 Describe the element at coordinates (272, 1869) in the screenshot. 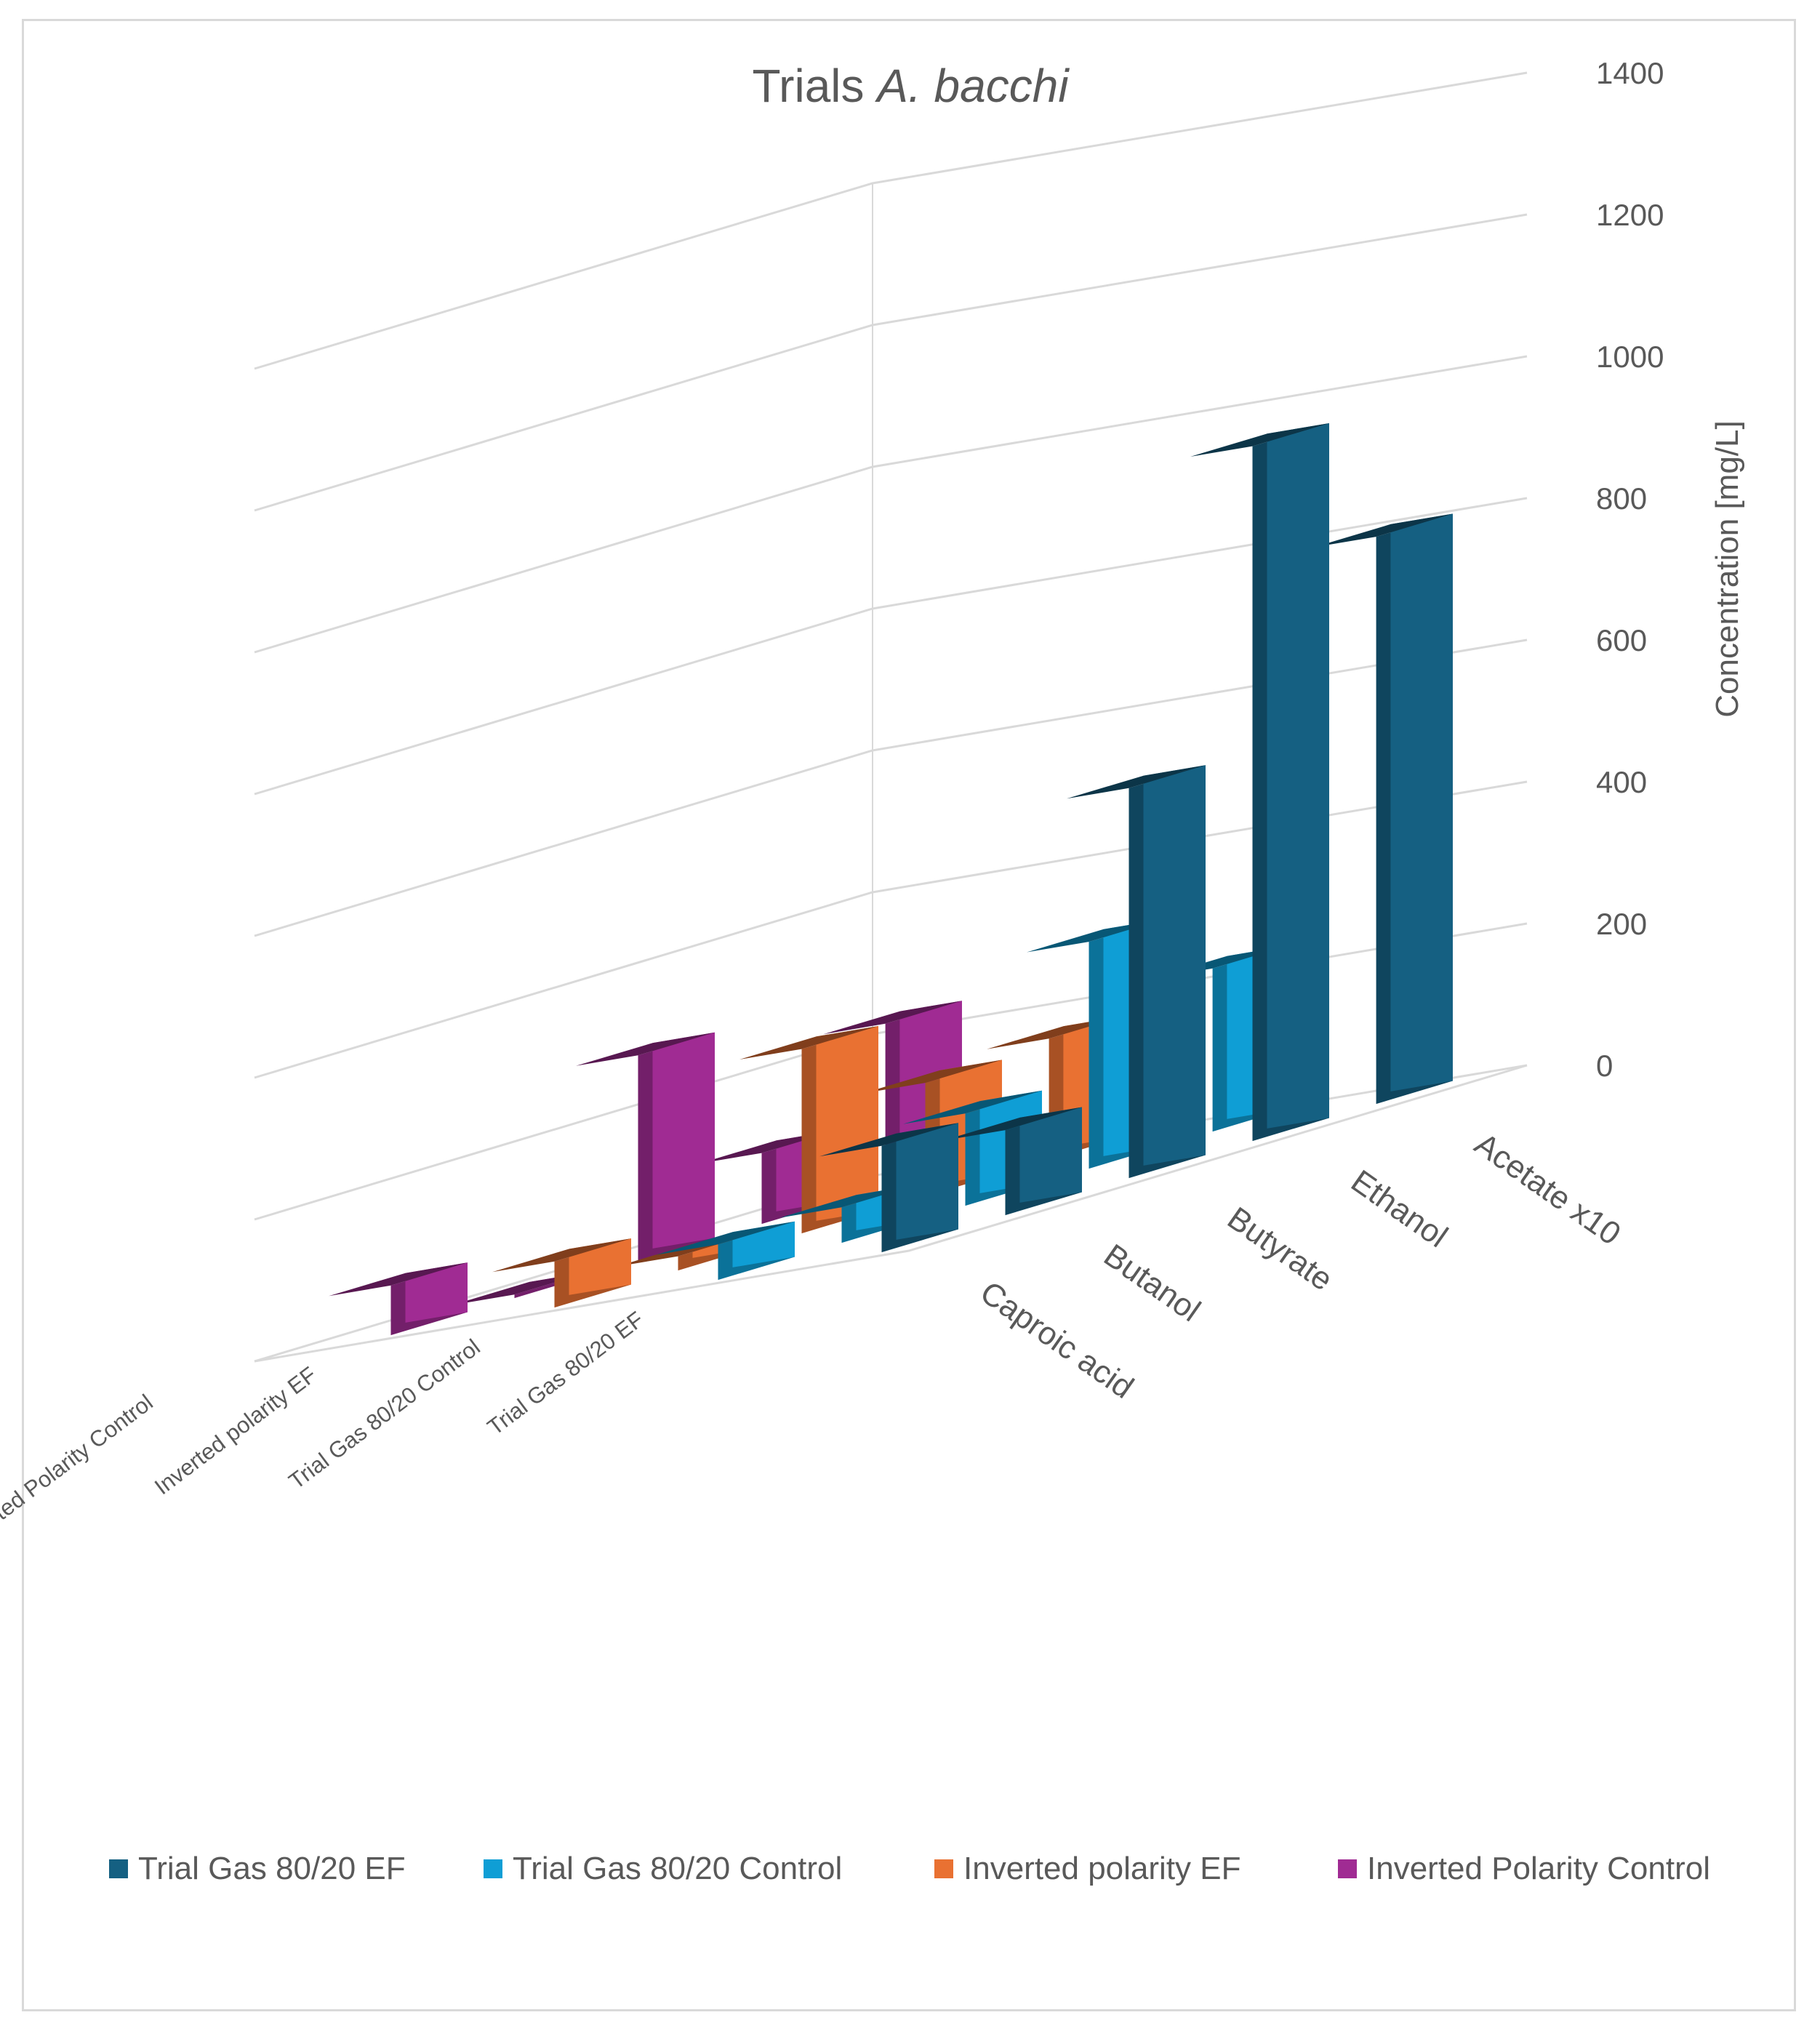

I see `legend-label: Trial Gas 80/20 EF` at that location.